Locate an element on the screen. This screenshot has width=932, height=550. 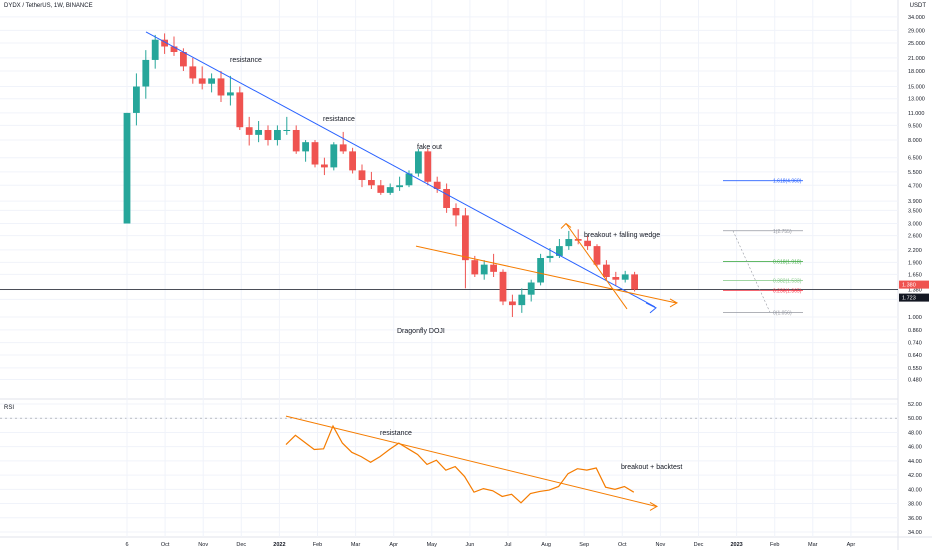
price-tick-label: 11.000 is located at coordinates (916, 114).